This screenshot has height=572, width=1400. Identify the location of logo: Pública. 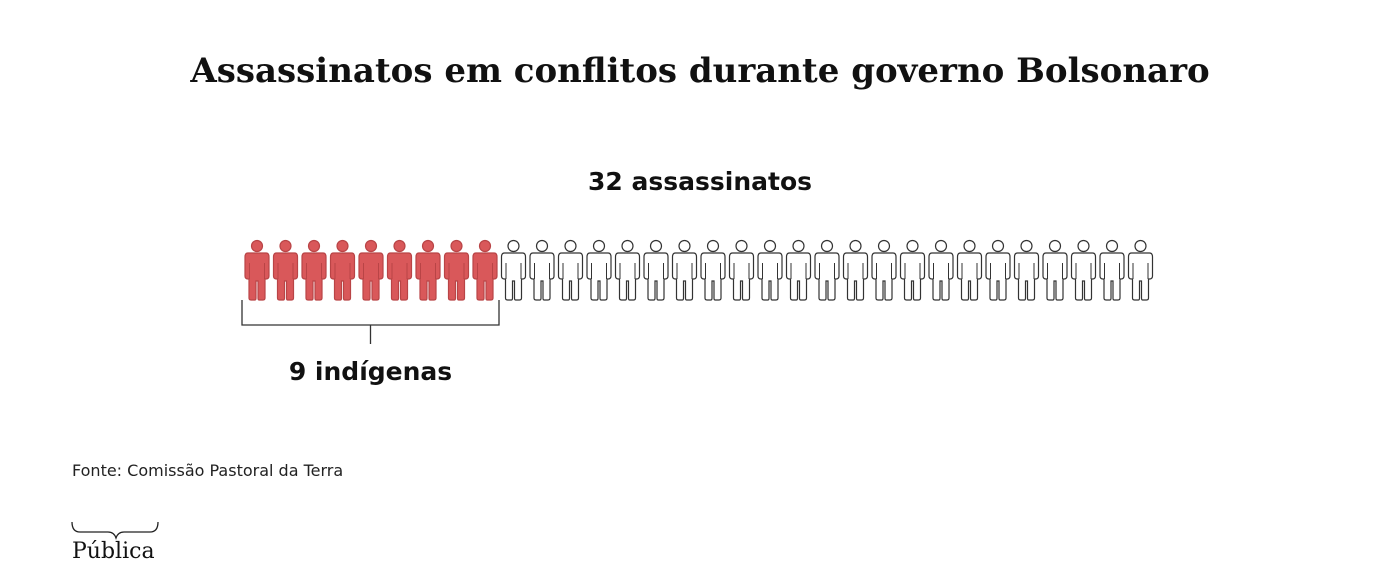
(113, 551).